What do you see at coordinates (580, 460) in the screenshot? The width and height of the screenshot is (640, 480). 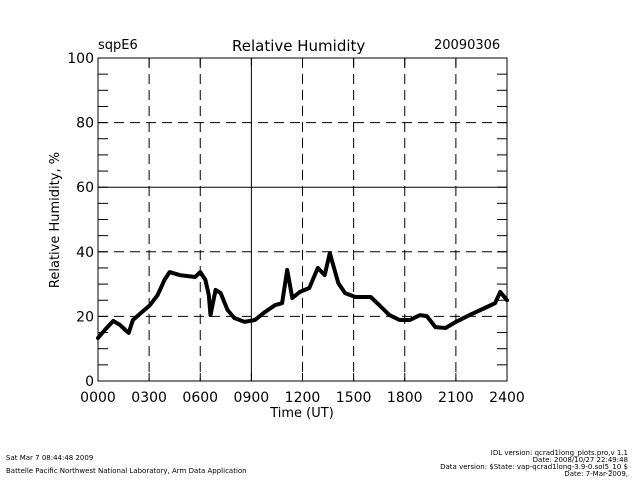 I see `footer-idl-date: Date: 2008/10/27 22:49:48` at bounding box center [580, 460].